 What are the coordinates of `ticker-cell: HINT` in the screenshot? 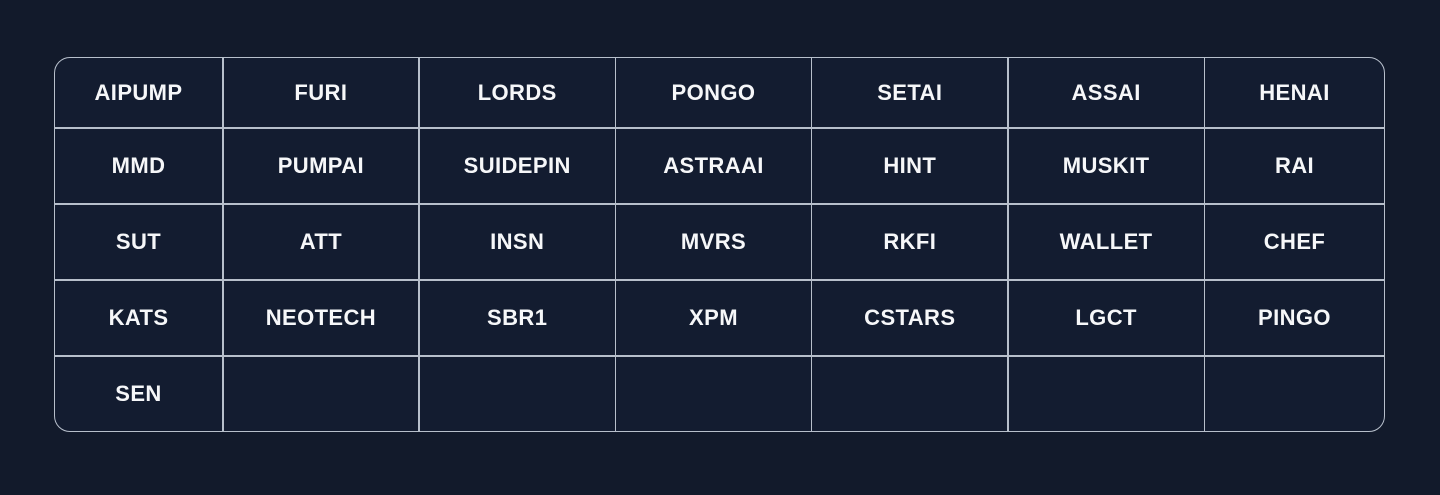 It's located at (910, 165).